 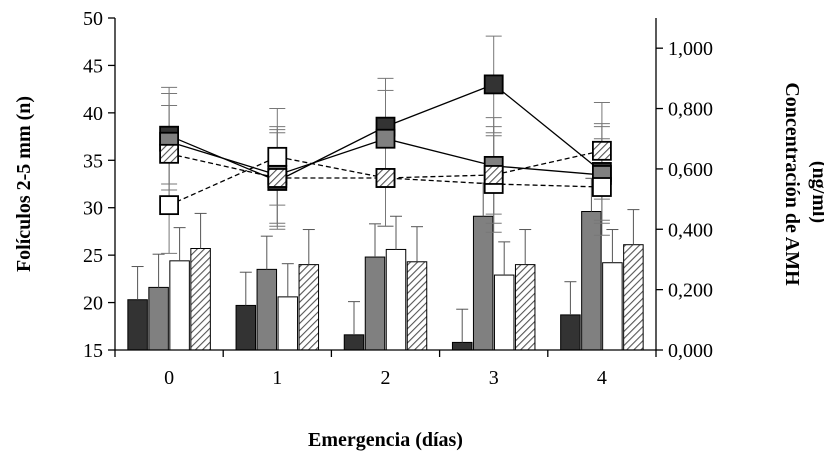 What do you see at coordinates (690, 291) in the screenshot?
I see `y2-tick-label: 0,200` at bounding box center [690, 291].